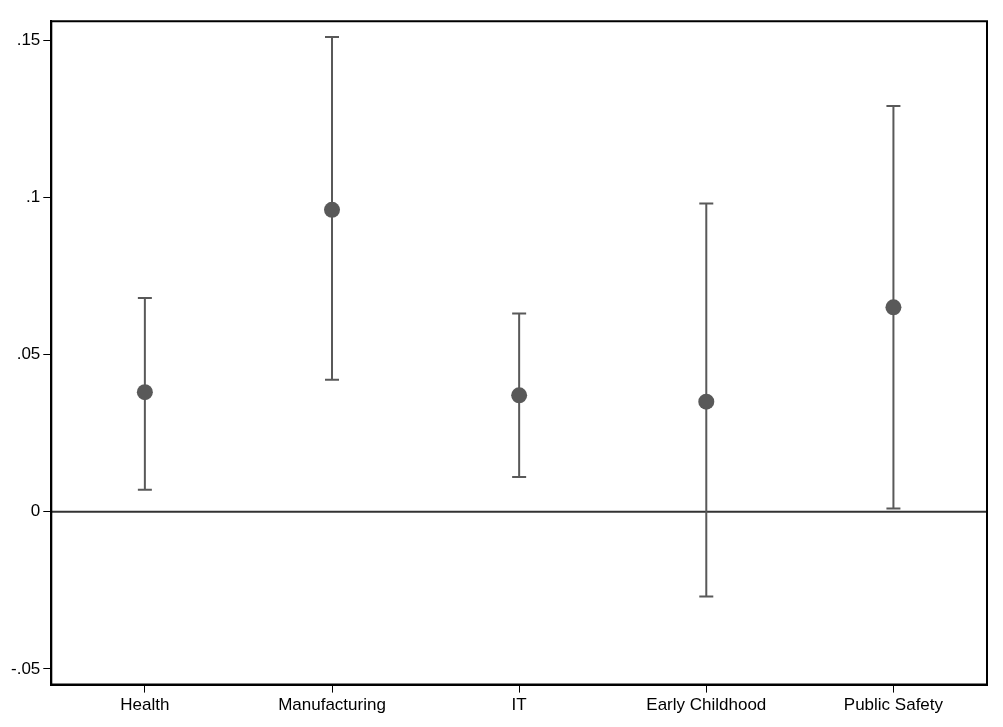 This screenshot has width=1003, height=727. Describe the element at coordinates (28, 354) in the screenshot. I see `y-tick-label: .05` at that location.